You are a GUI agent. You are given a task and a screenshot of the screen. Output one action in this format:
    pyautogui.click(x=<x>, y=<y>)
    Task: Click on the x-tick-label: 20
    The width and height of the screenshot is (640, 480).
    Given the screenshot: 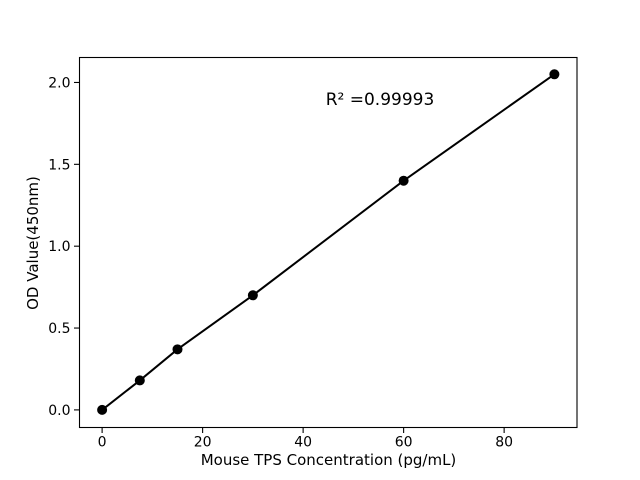 What is the action you would take?
    pyautogui.click(x=203, y=443)
    